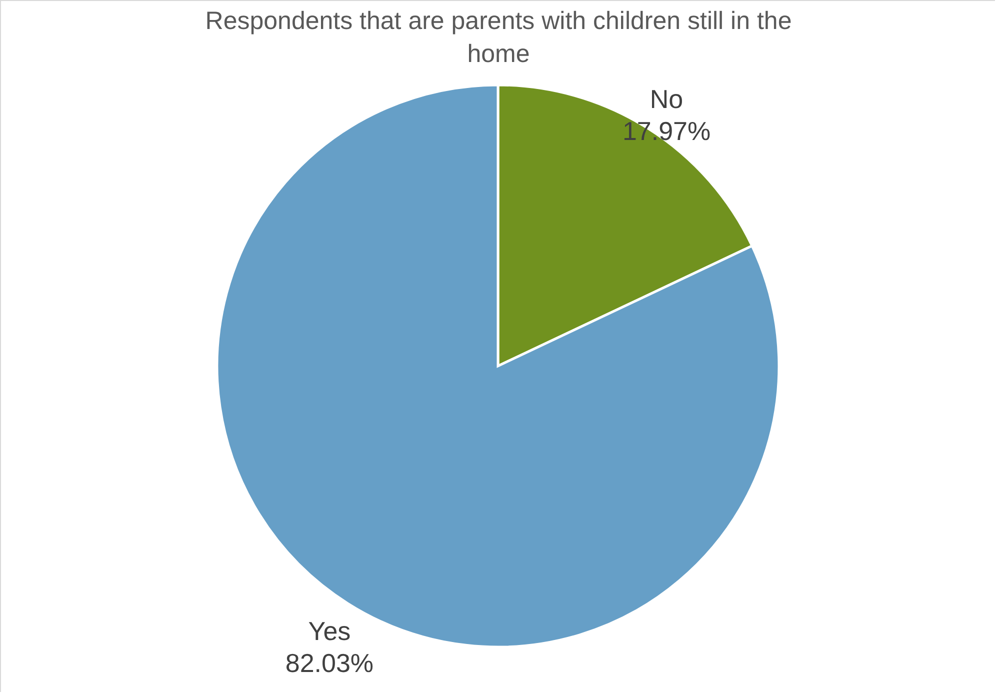 This screenshot has width=997, height=694. I want to click on data-label: 82.03%, so click(329, 663).